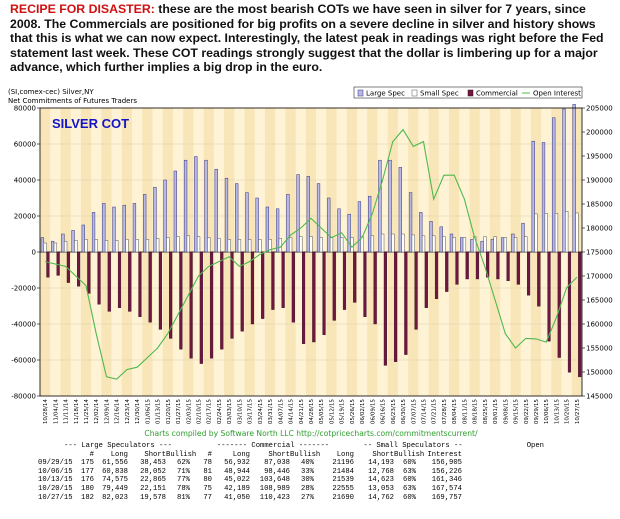 The image size is (620, 519). I want to click on x-tick-label: 07/28/15, so click(445, 412).